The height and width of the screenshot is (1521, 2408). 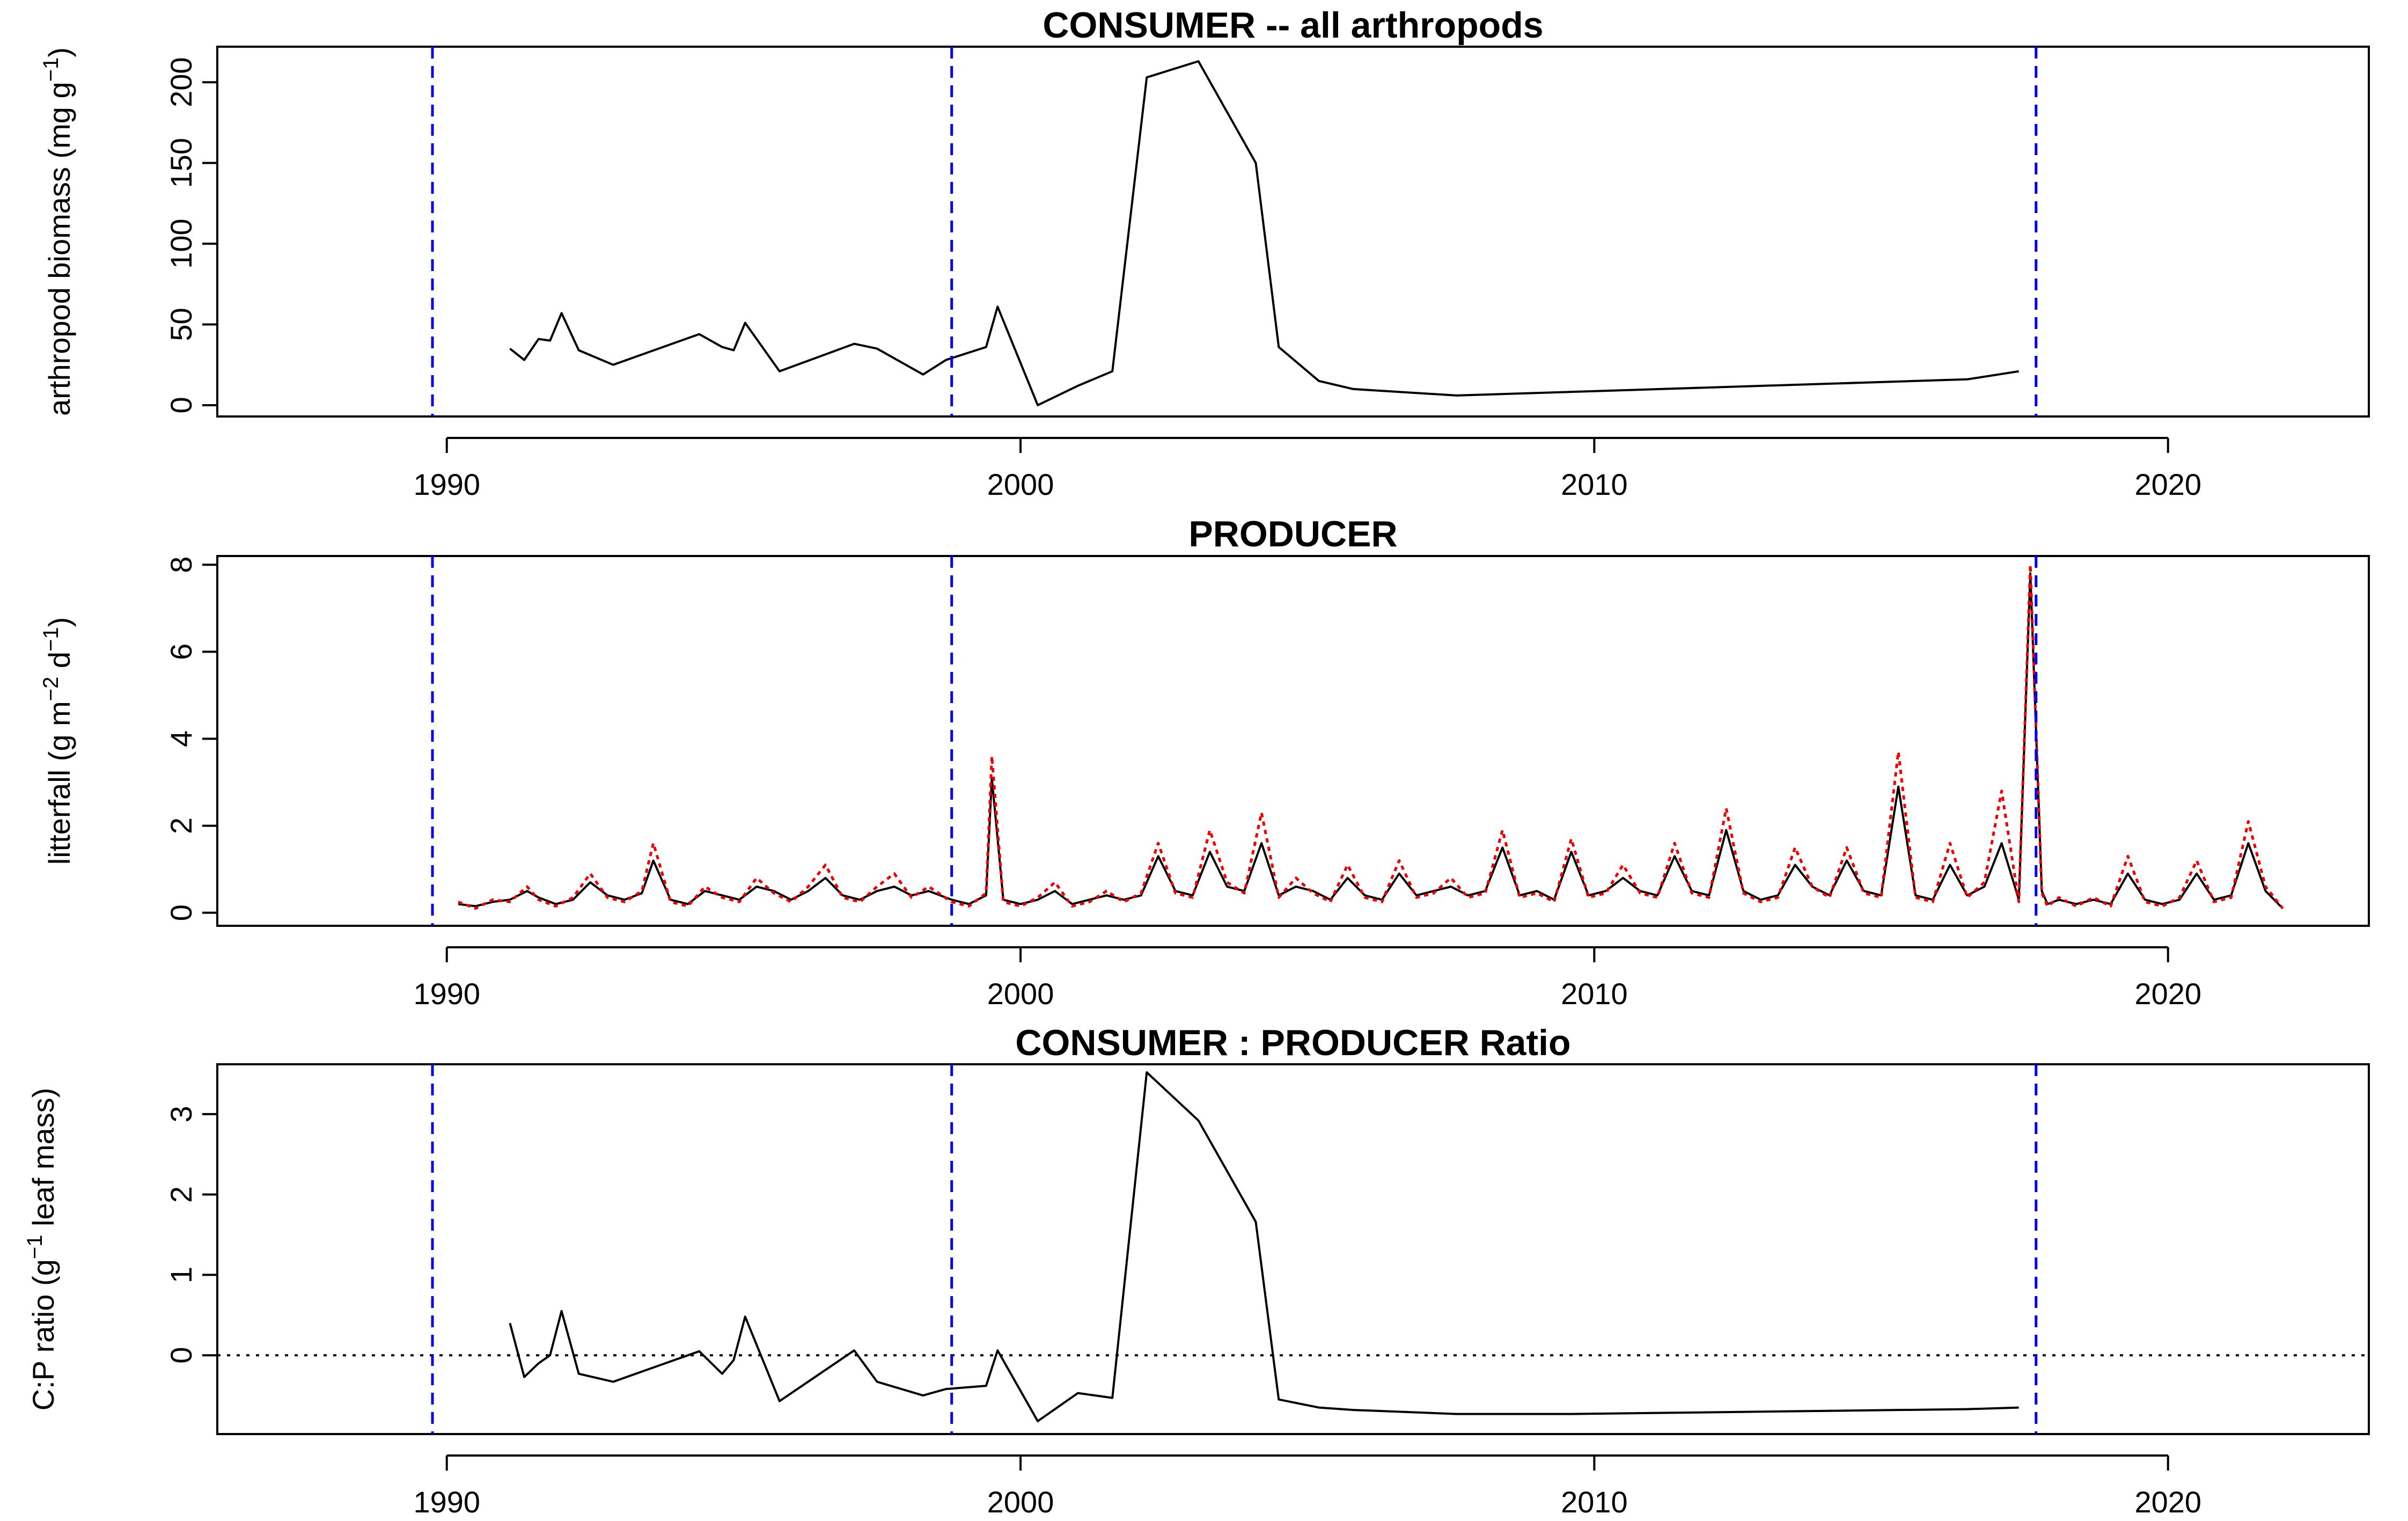 What do you see at coordinates (181, 652) in the screenshot?
I see `y-tick-label: 6` at bounding box center [181, 652].